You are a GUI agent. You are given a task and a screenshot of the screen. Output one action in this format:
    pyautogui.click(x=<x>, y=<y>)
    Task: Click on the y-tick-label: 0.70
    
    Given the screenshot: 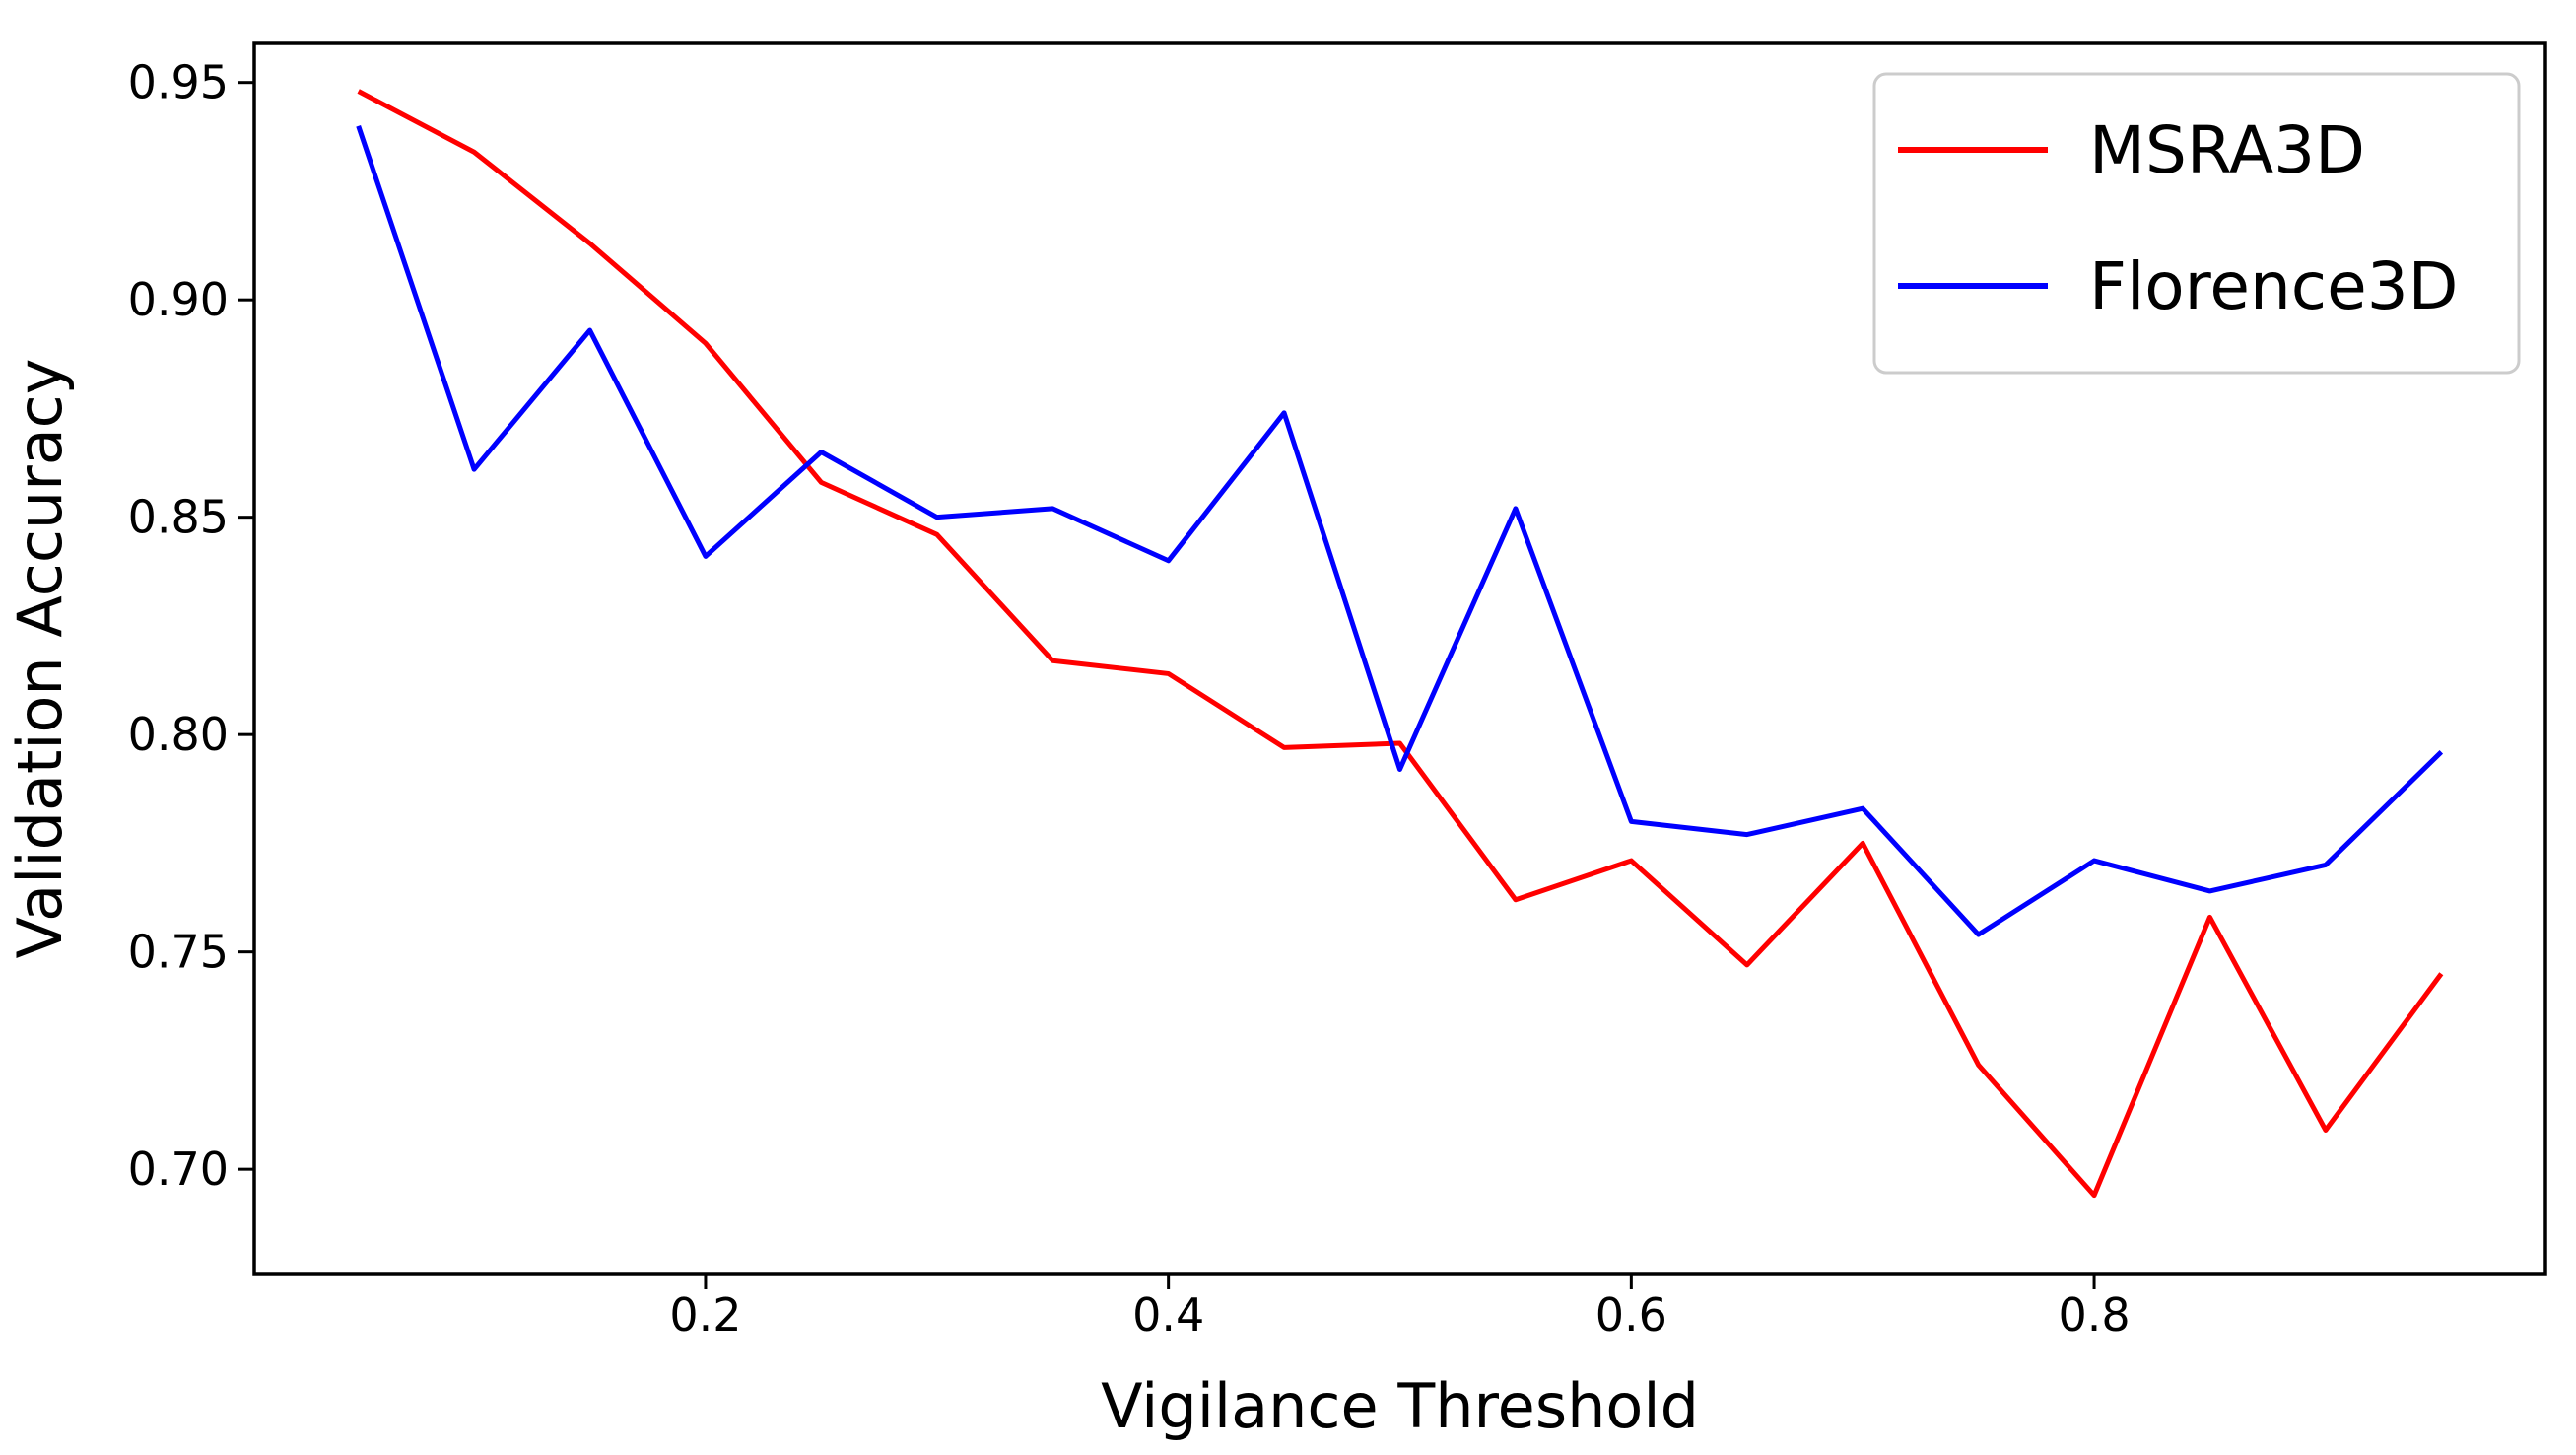 What is the action you would take?
    pyautogui.click(x=178, y=1169)
    